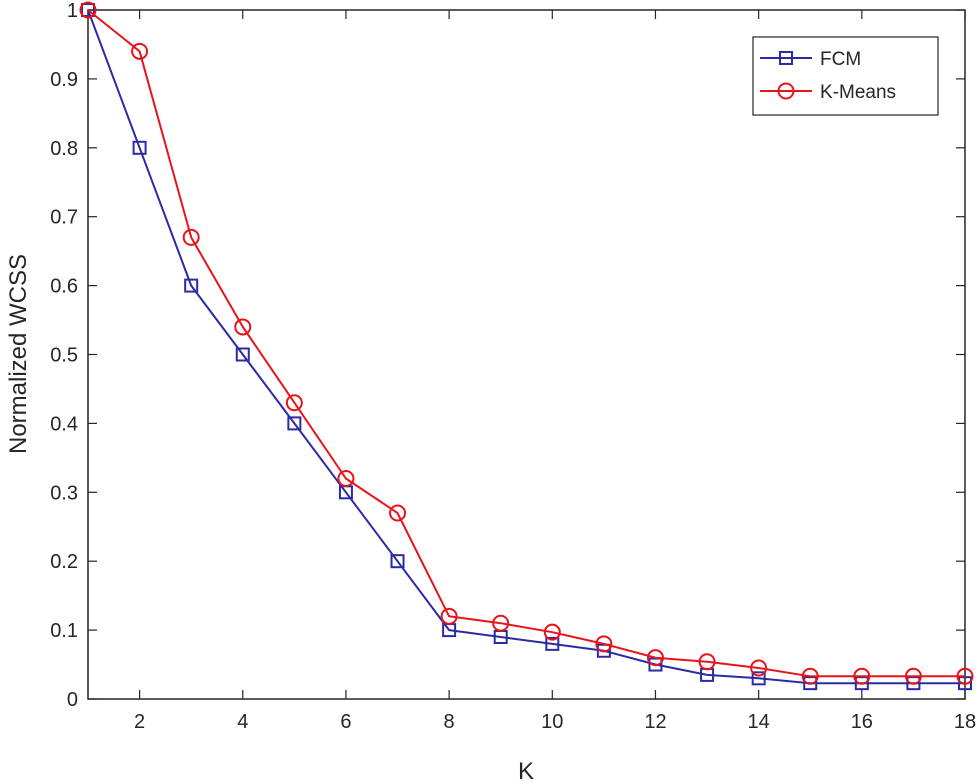  I want to click on y-tick-label: 1, so click(72, 11).